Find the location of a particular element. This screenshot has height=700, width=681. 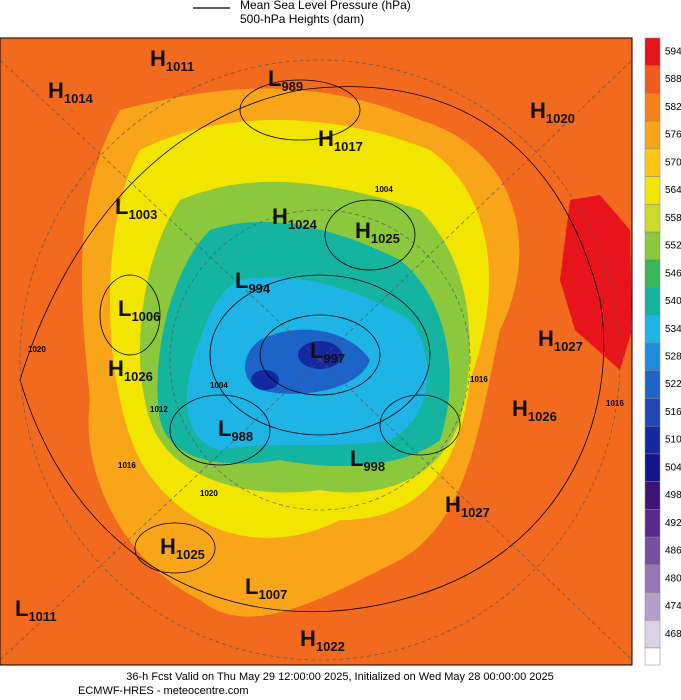

colorbar-label: 480 is located at coordinates (673, 578).